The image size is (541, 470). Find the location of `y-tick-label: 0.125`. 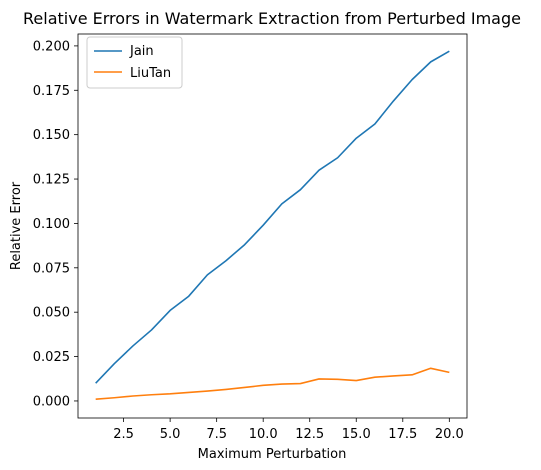

y-tick-label: 0.125 is located at coordinates (51, 180).